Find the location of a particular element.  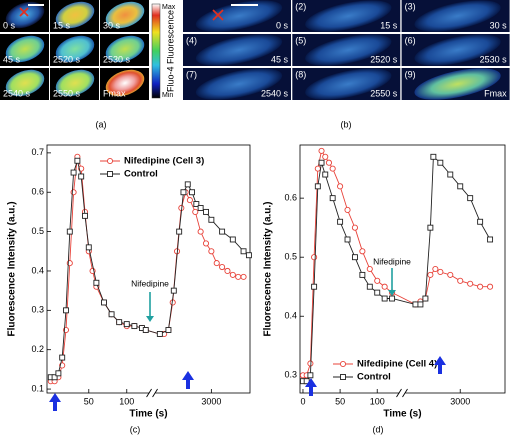

frame-index: (2) is located at coordinates (300, 6).